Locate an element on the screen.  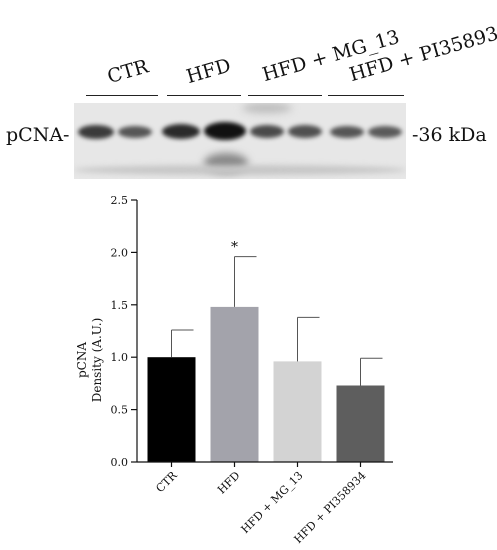
y-tick-label: 1.0 is located at coordinates (120, 357).